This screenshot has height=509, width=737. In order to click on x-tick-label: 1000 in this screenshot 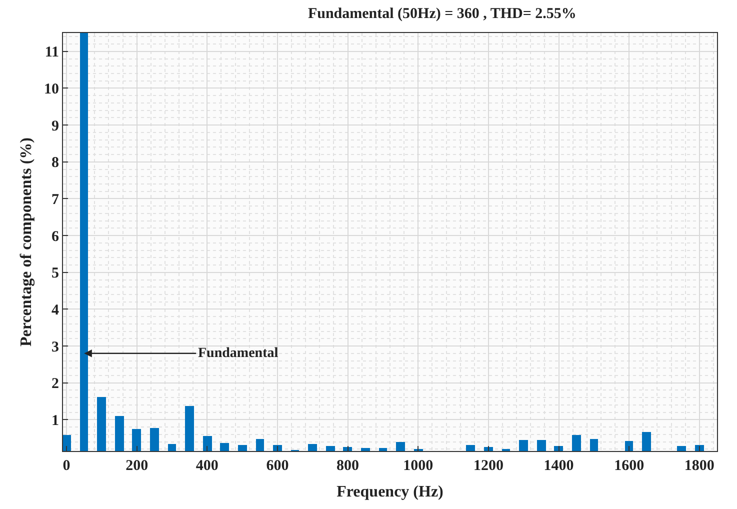, I will do `click(418, 466)`.